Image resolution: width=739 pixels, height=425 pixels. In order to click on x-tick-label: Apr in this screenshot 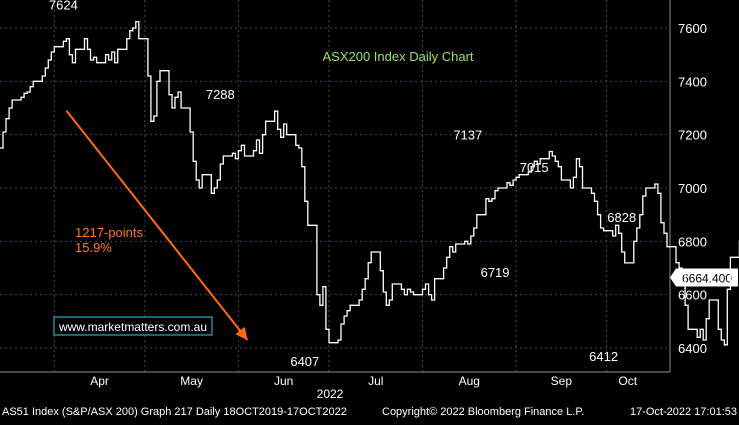, I will do `click(99, 381)`.